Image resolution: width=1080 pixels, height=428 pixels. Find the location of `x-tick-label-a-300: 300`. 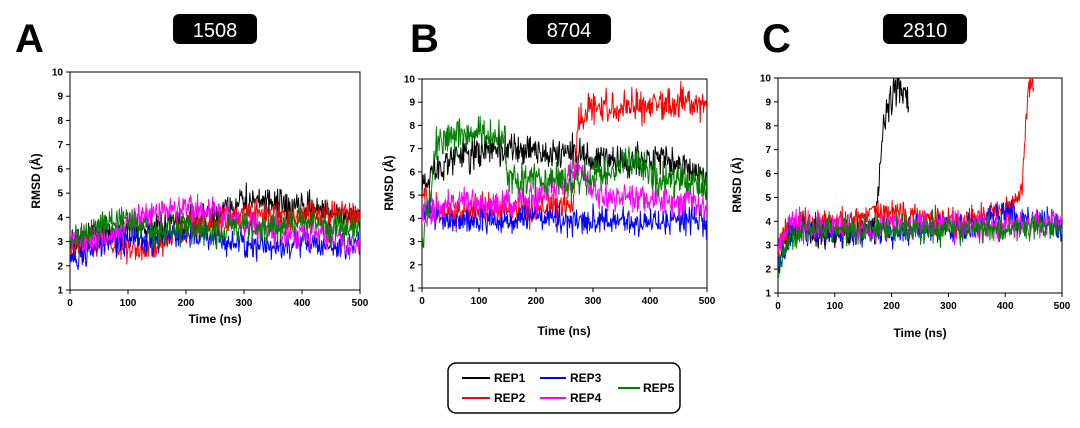

x-tick-label-a-300: 300 is located at coordinates (244, 303).